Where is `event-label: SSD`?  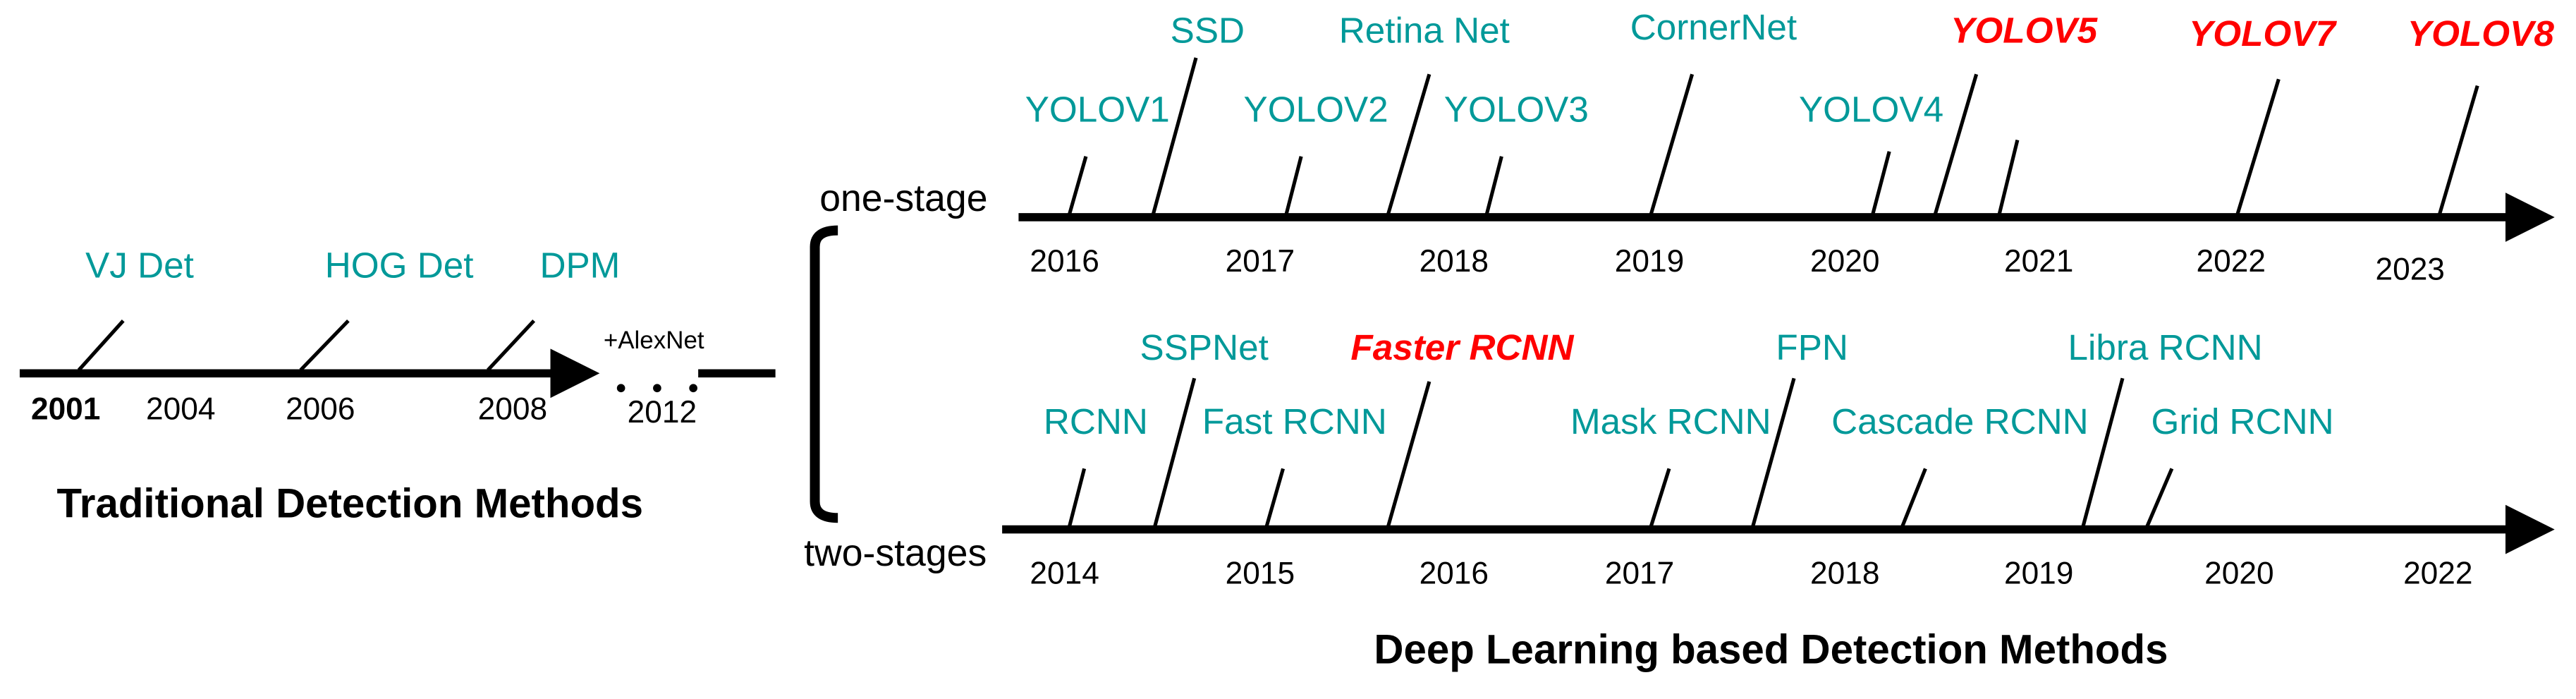
event-label: SSD is located at coordinates (1208, 31).